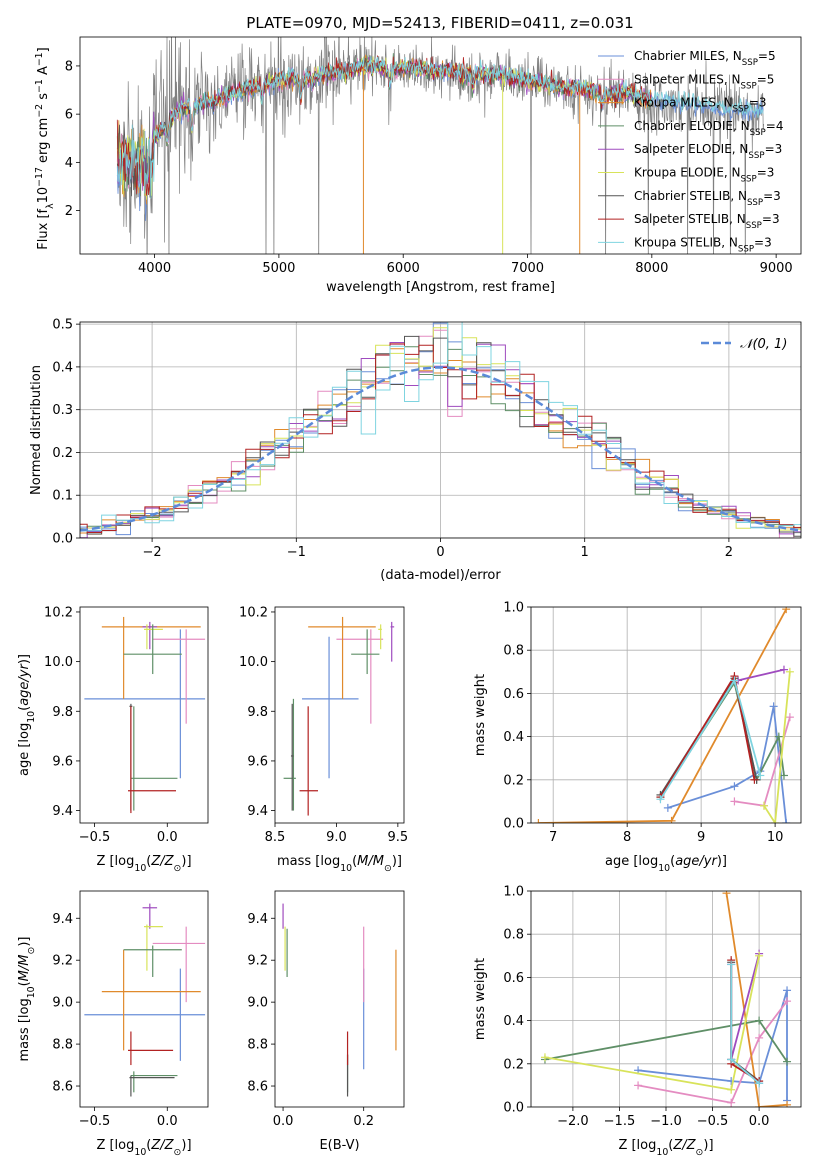 The image size is (819, 1174). Describe the element at coordinates (687, 79) in the screenshot. I see `label-part: Salpeter MILES, N` at that location.